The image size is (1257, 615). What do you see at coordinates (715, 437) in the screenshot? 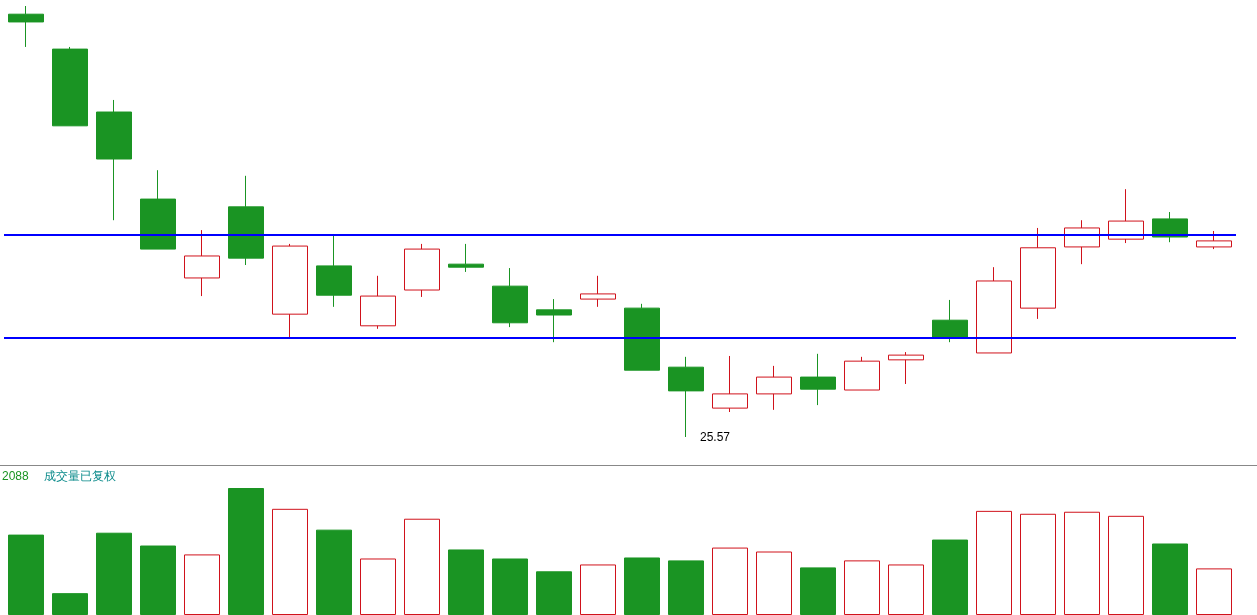
I see `annotation: 25.57` at bounding box center [715, 437].